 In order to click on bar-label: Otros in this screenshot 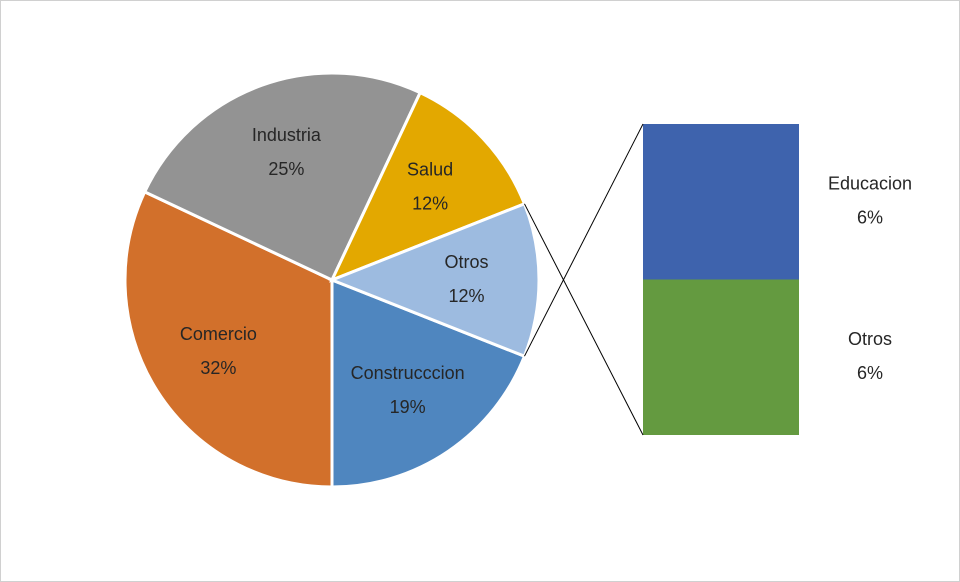, I will do `click(870, 339)`.